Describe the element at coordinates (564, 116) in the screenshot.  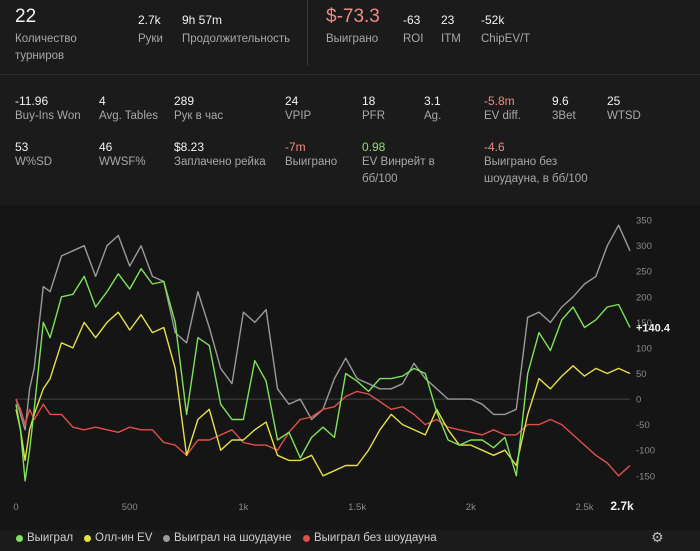
I see `3bet-label: 3Bet` at that location.